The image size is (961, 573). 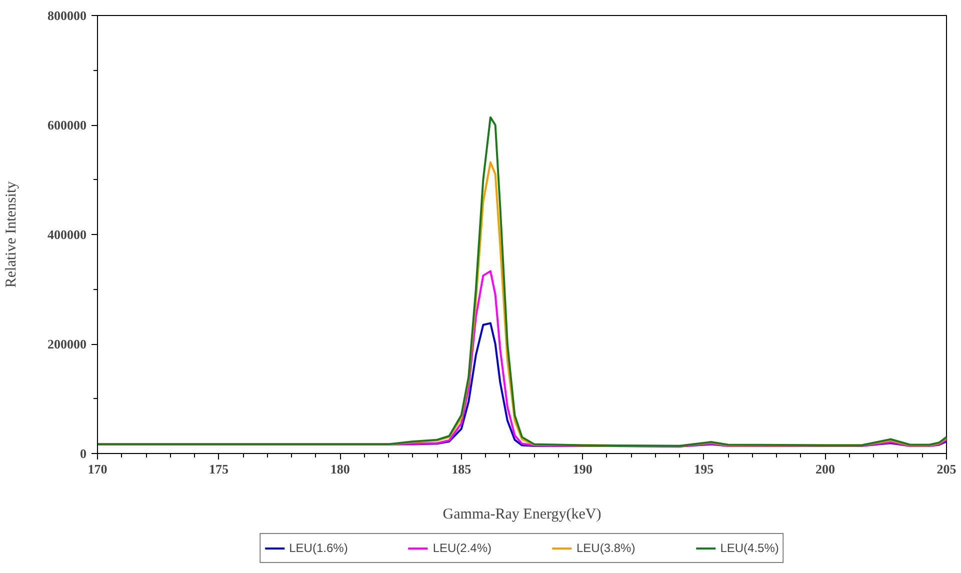 What do you see at coordinates (462, 547) in the screenshot?
I see `legend-label: LEU(2.4%)` at bounding box center [462, 547].